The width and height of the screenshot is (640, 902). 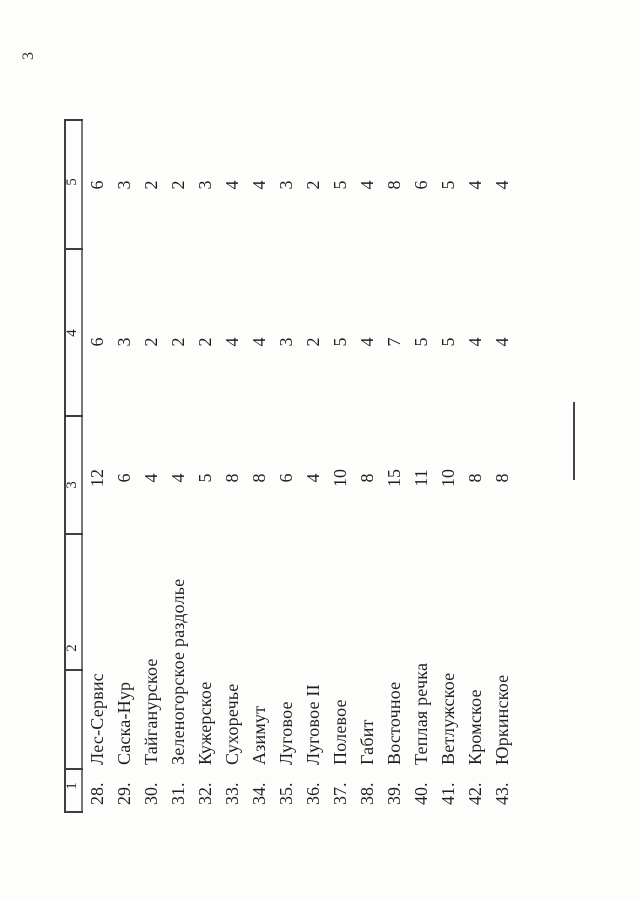 What do you see at coordinates (448, 451) in the screenshot?
I see `table-row: 41. Ветлужское 10 5 5` at bounding box center [448, 451].